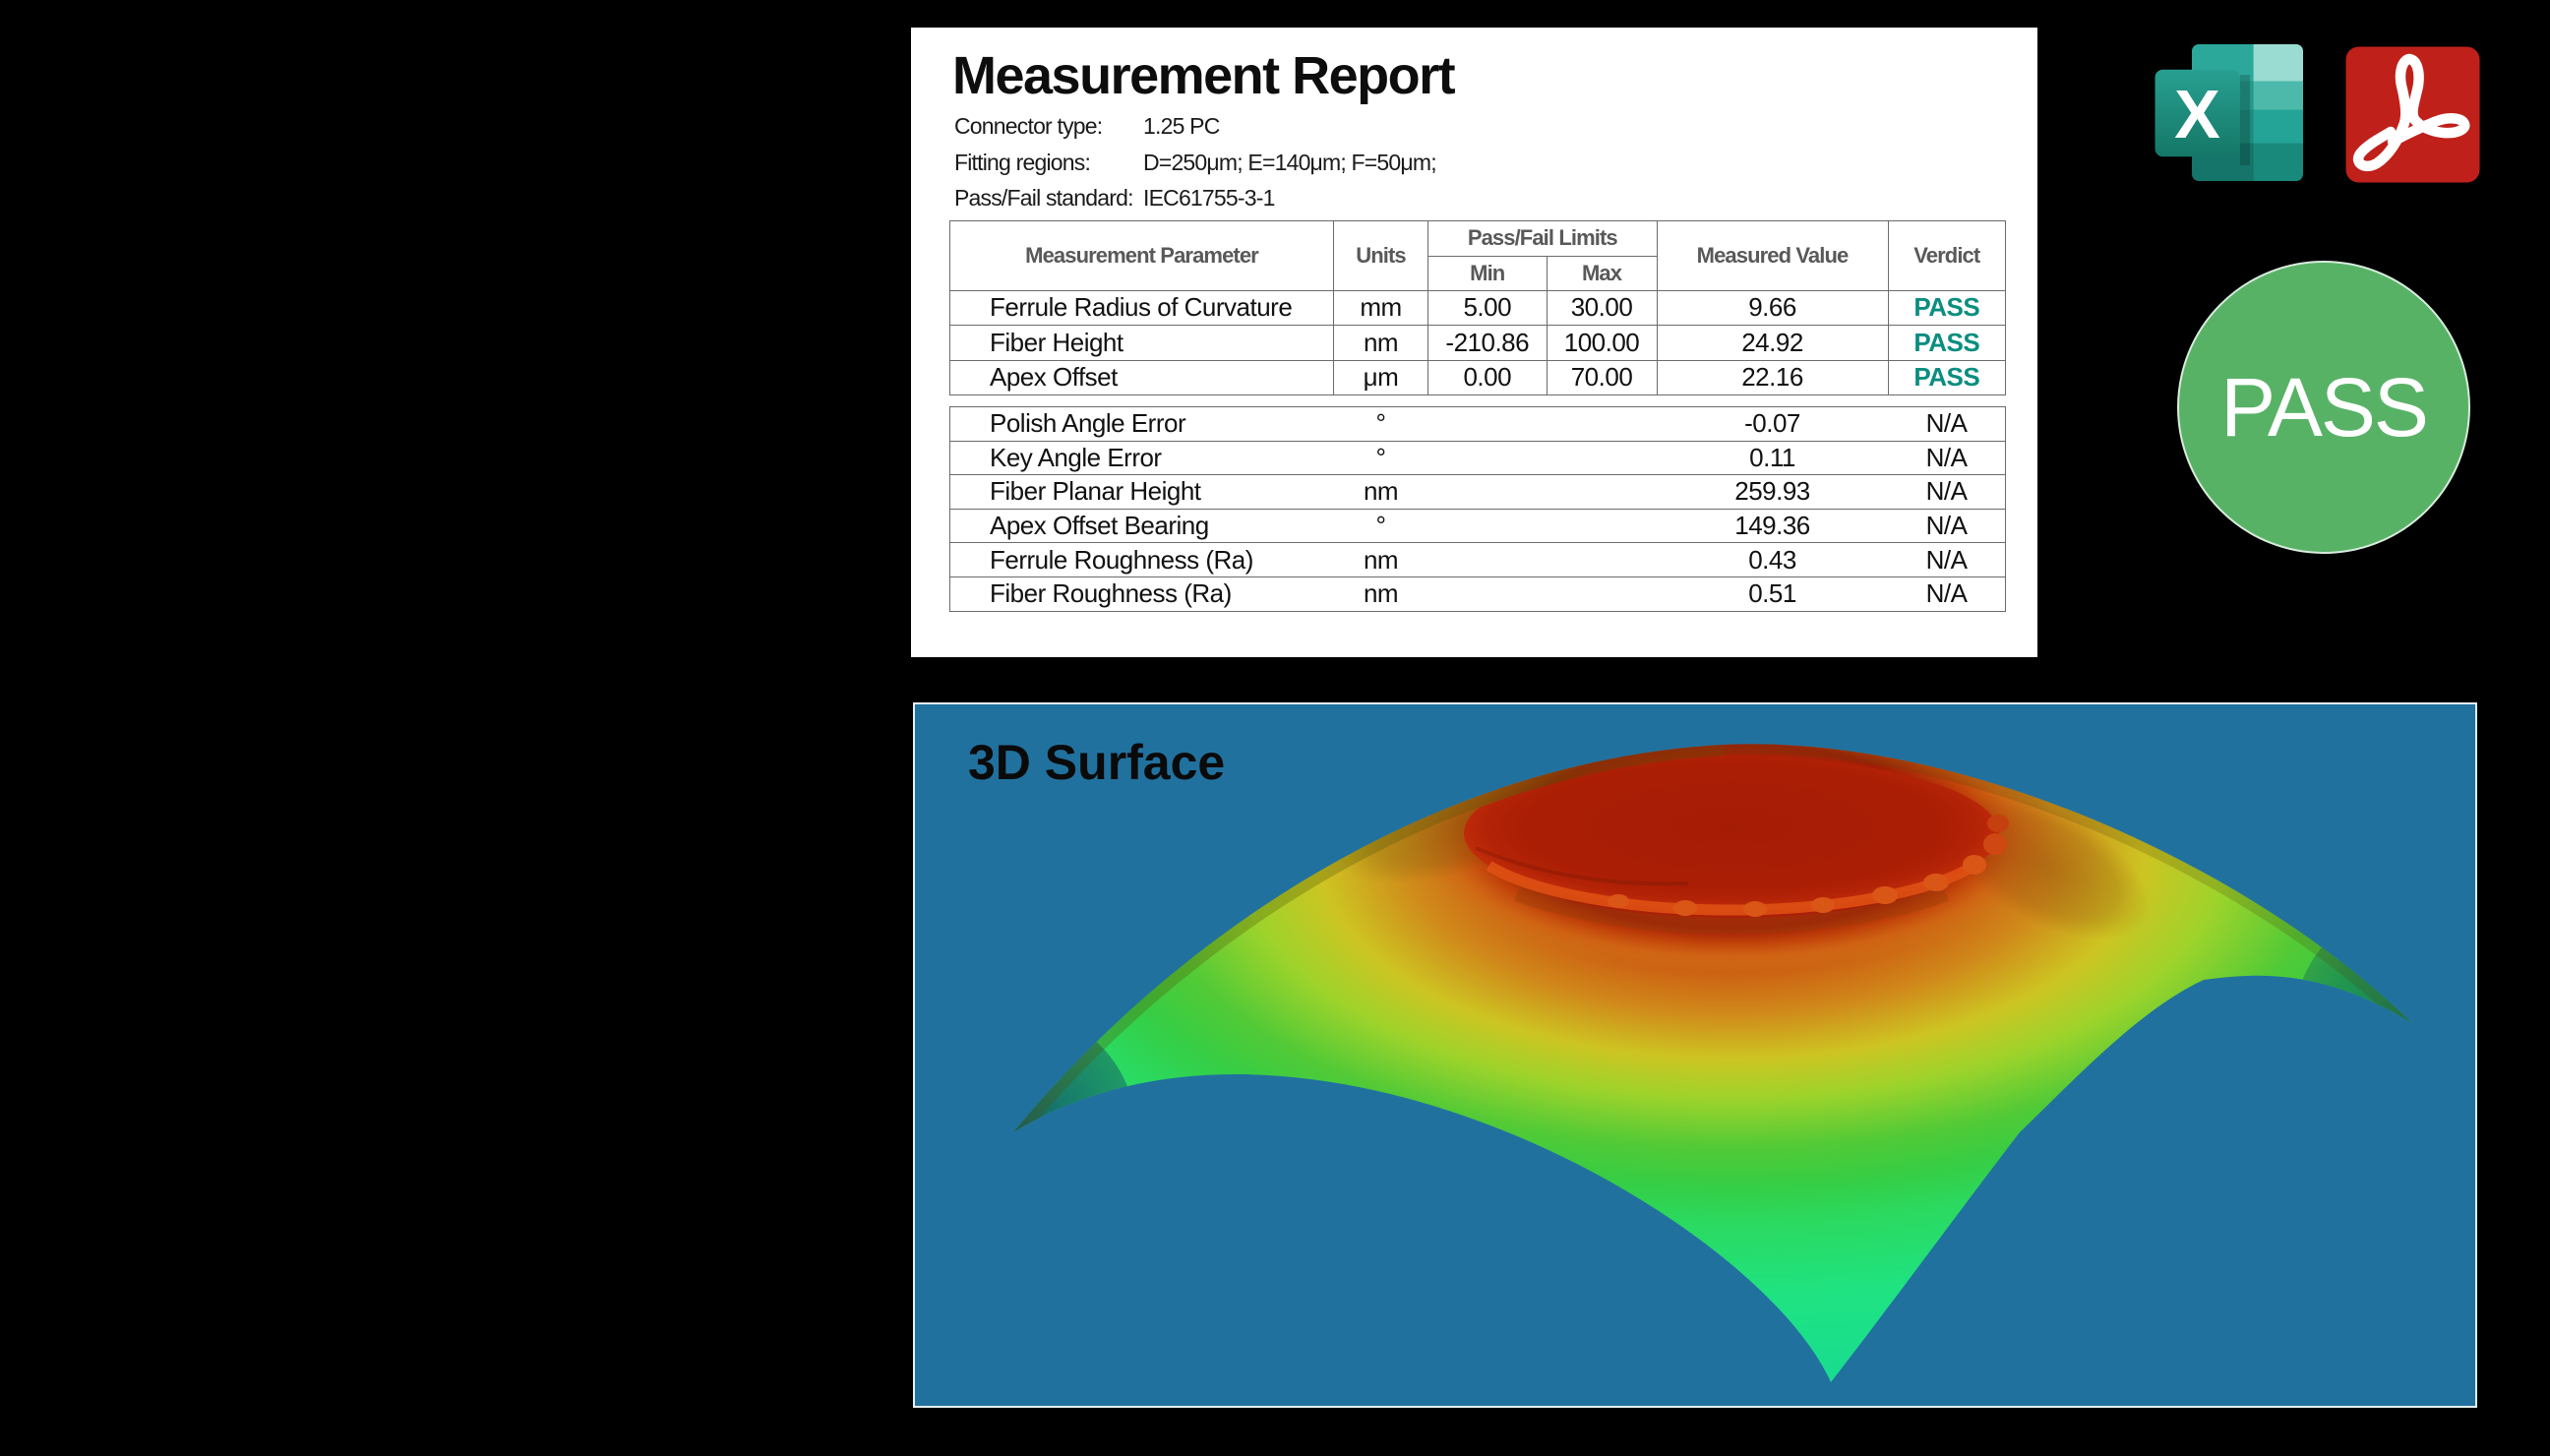  Describe the element at coordinates (2197, 114) in the screenshot. I see `svg-text: X` at that location.